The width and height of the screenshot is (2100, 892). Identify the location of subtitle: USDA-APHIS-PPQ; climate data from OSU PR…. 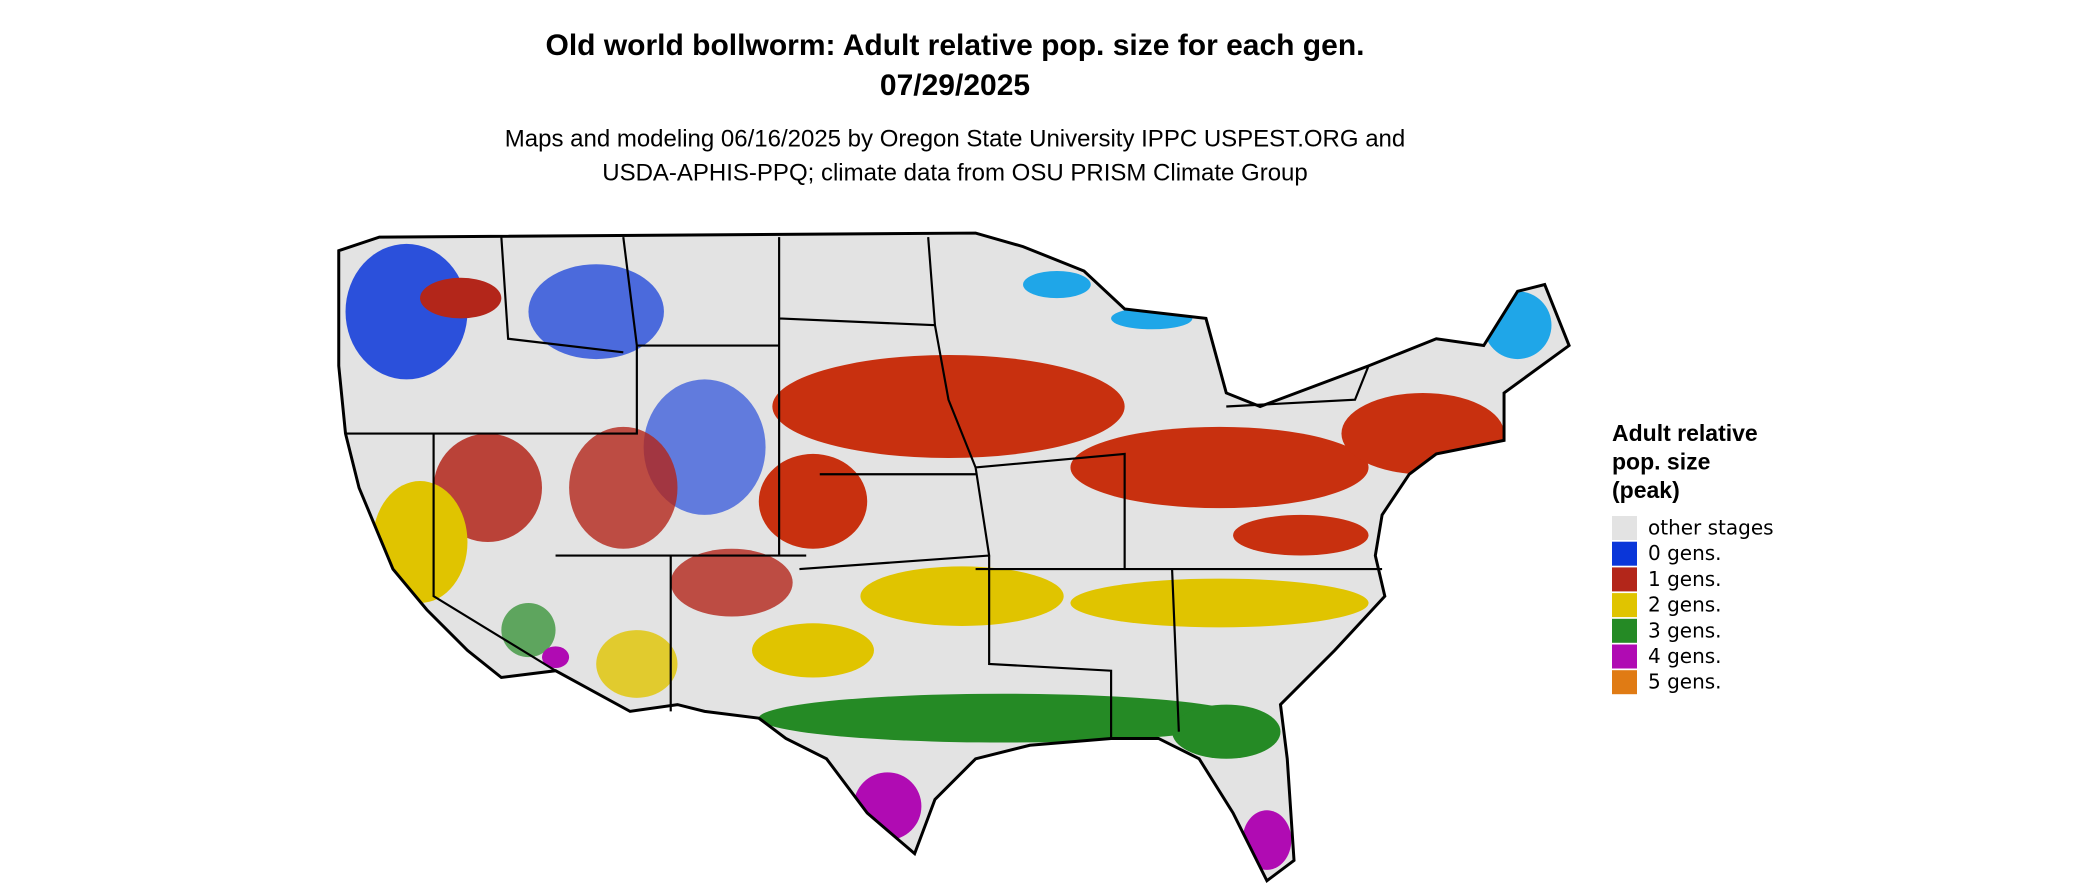
(955, 172).